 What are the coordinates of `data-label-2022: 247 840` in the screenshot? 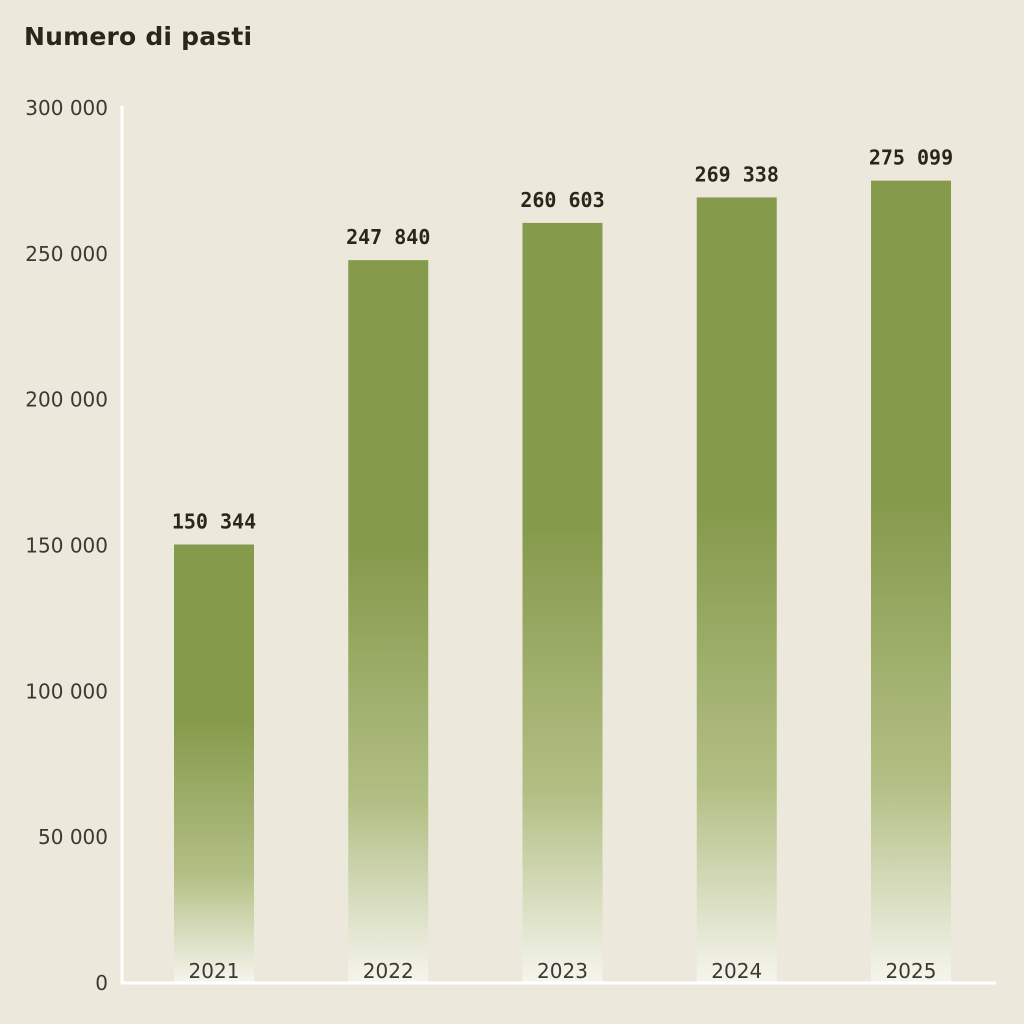 It's located at (388, 237).